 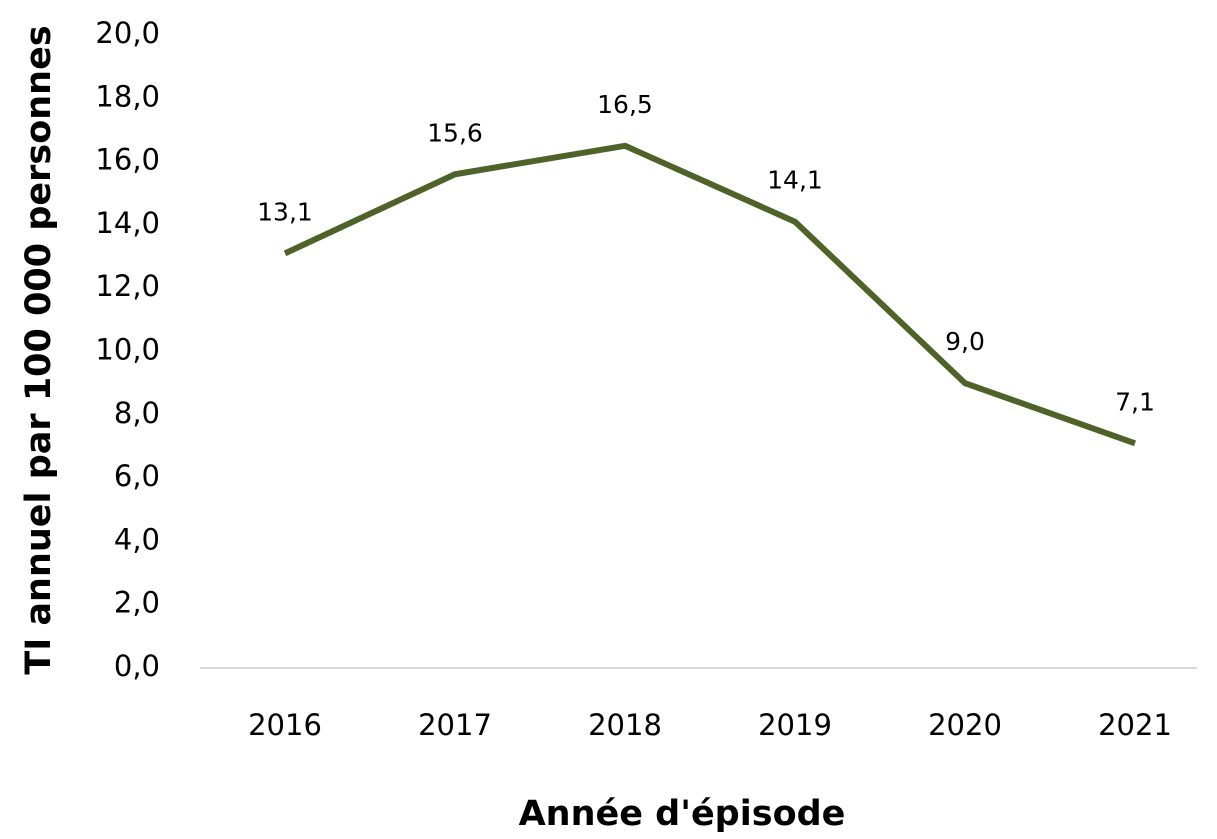 I want to click on x-tick-label: 2017, so click(x=455, y=725).